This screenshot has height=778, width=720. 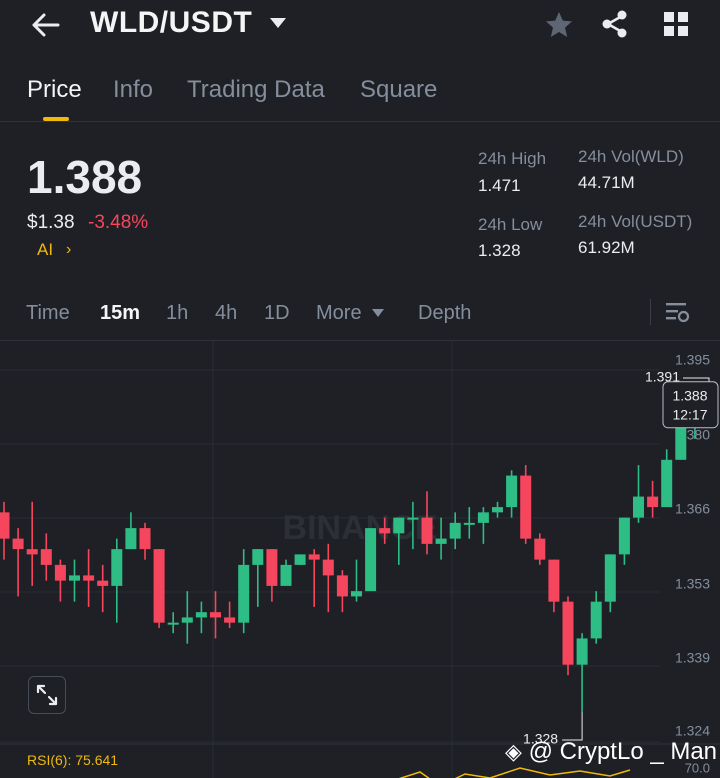 I want to click on price-change: -3.48%, so click(x=118, y=222).